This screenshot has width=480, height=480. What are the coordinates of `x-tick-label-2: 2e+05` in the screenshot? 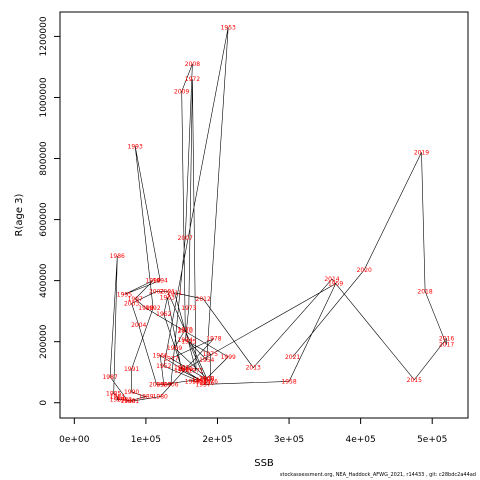 It's located at (217, 440).